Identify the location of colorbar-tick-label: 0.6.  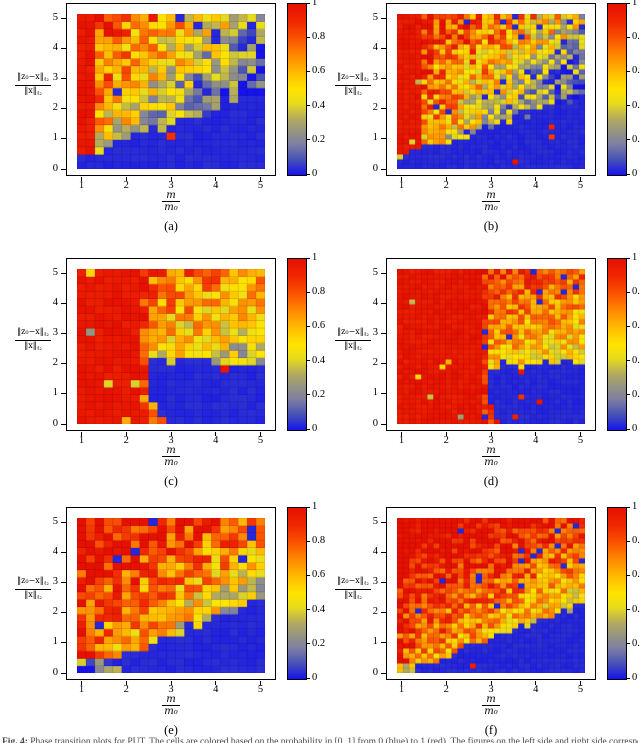
(319, 575).